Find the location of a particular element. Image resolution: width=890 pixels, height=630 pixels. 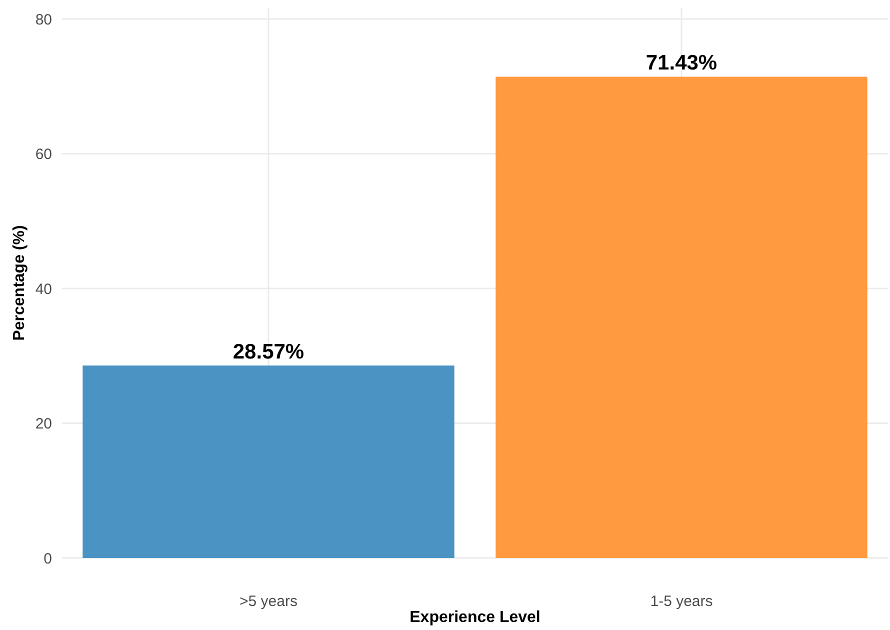

x-axis-title: Experience Level is located at coordinates (475, 617).